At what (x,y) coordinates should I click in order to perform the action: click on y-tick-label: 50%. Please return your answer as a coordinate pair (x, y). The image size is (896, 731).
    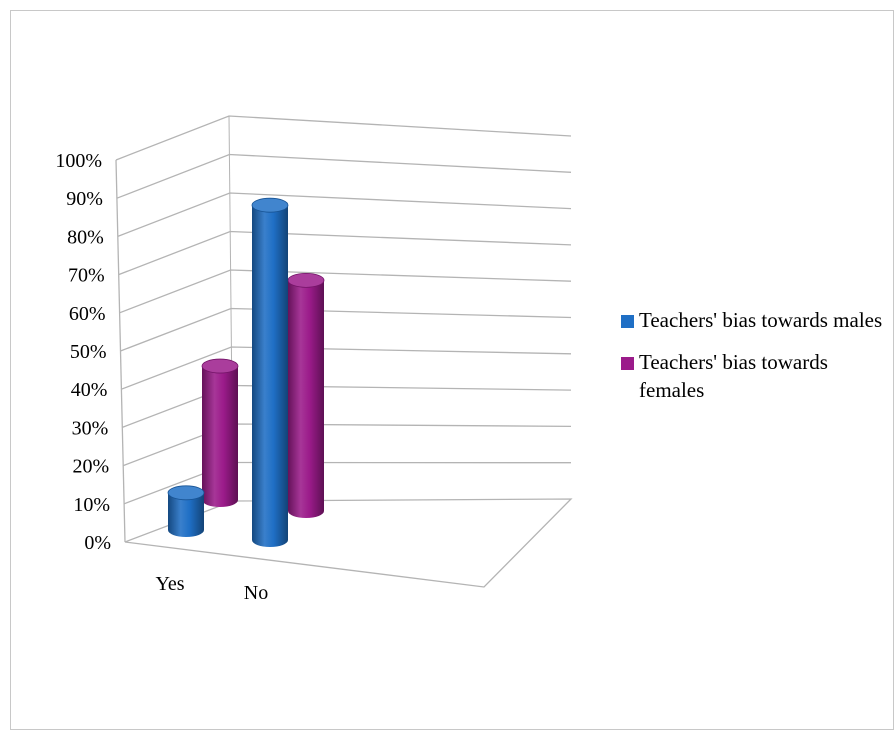
    Looking at the image, I should click on (88, 352).